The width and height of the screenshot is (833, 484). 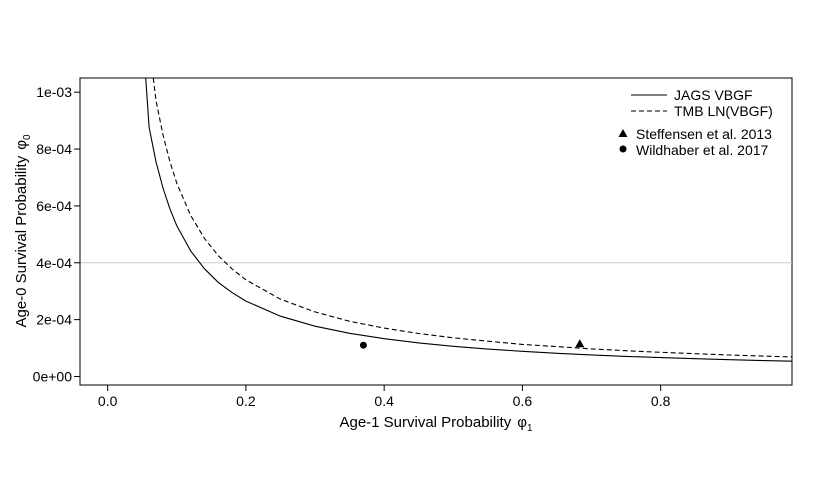 I want to click on points-layer, so click(x=472, y=344).